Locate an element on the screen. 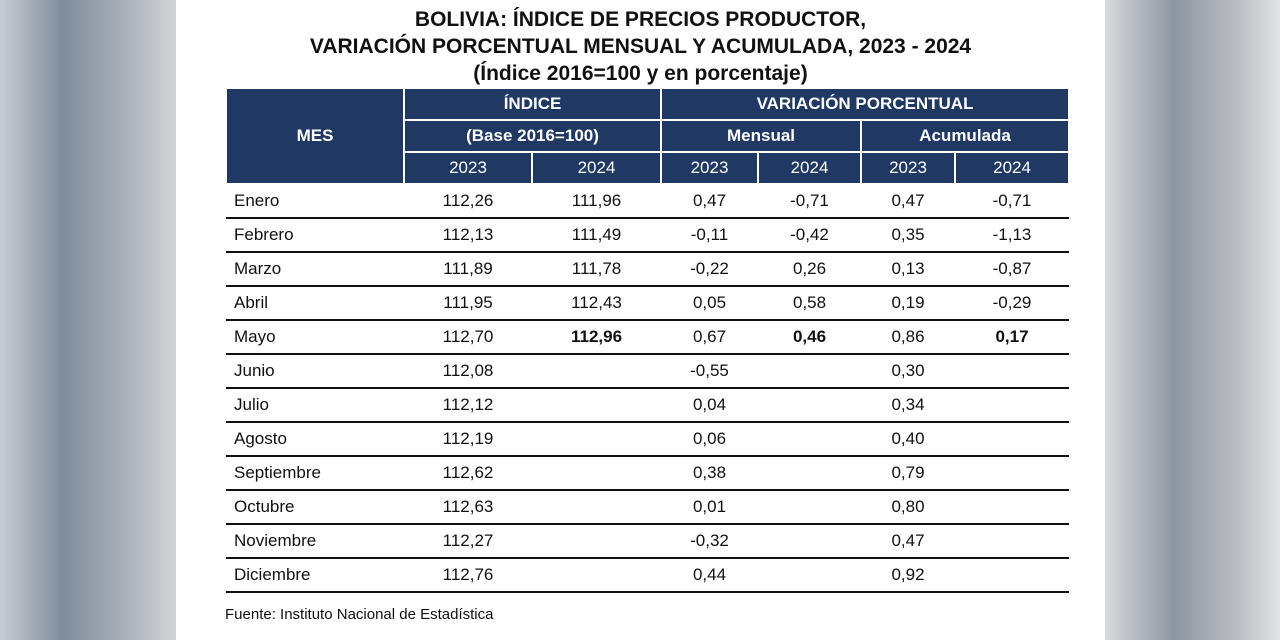 The width and height of the screenshot is (1280, 640). background-left is located at coordinates (89, 320).